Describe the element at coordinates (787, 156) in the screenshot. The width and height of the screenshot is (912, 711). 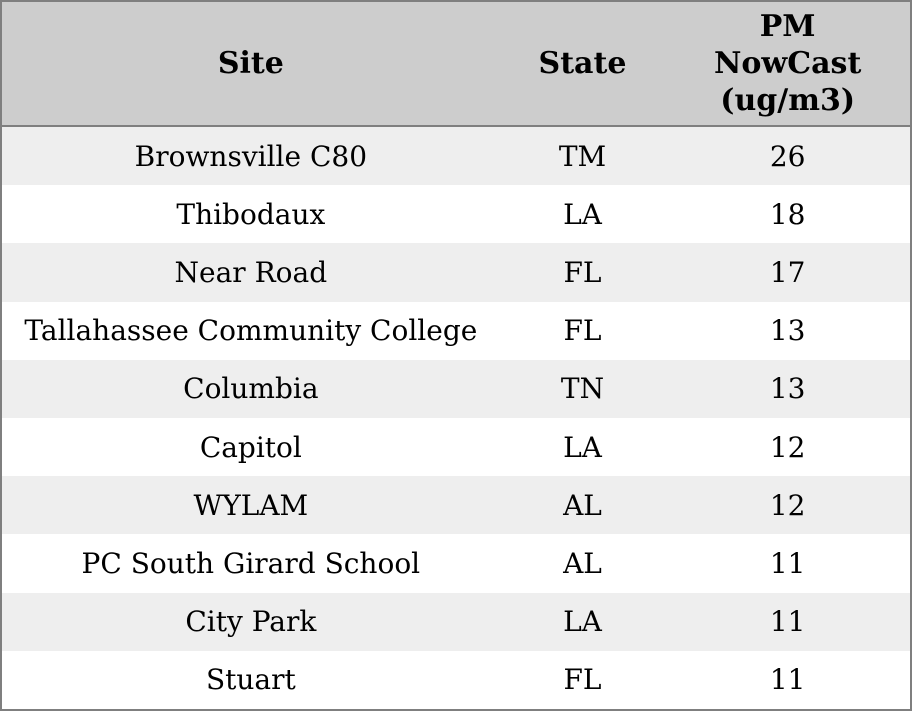
I see `pm-cell: 26` at that location.